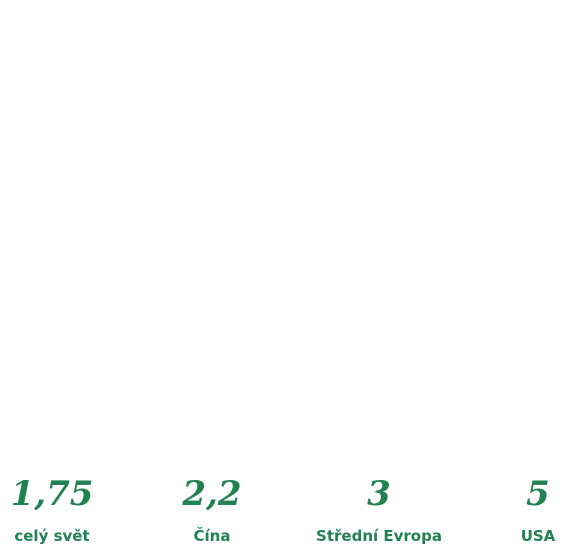 The image size is (568, 545). I want to click on category-label-1: celý svět, so click(51, 536).